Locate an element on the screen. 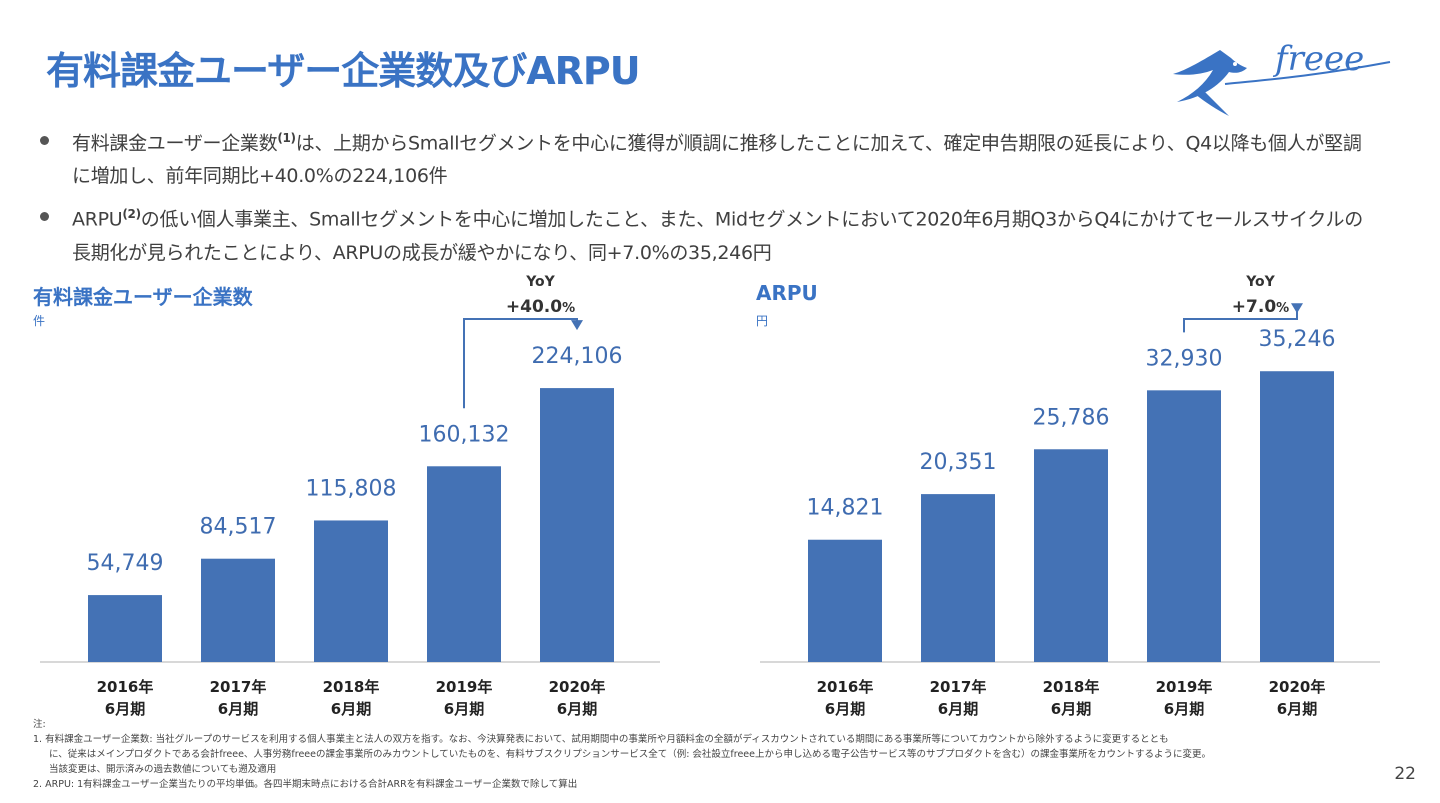  yoy-value: +40.0% is located at coordinates (540, 307).